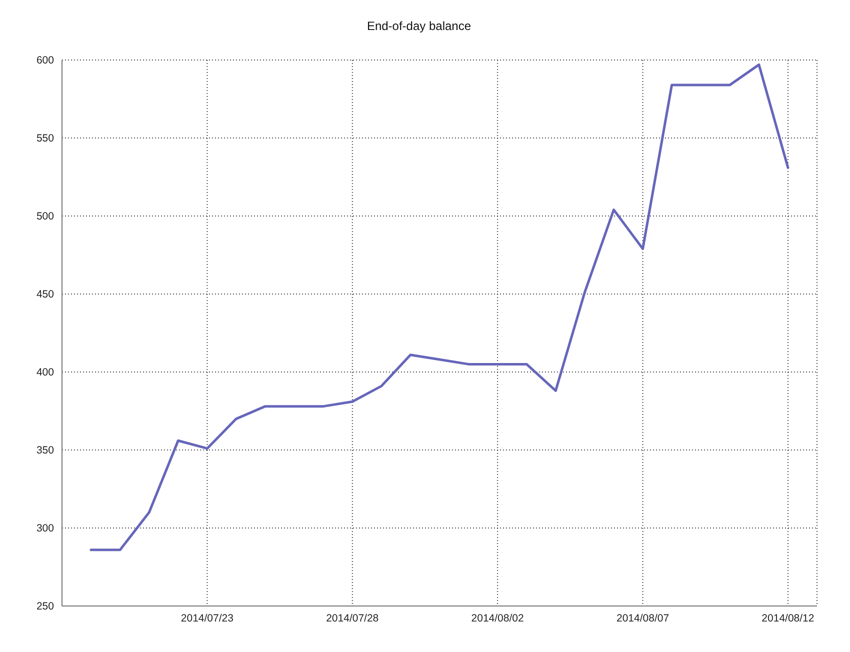 Image resolution: width=850 pixels, height=652 pixels. What do you see at coordinates (643, 618) in the screenshot?
I see `x-tick-label: 2014/08/07` at bounding box center [643, 618].